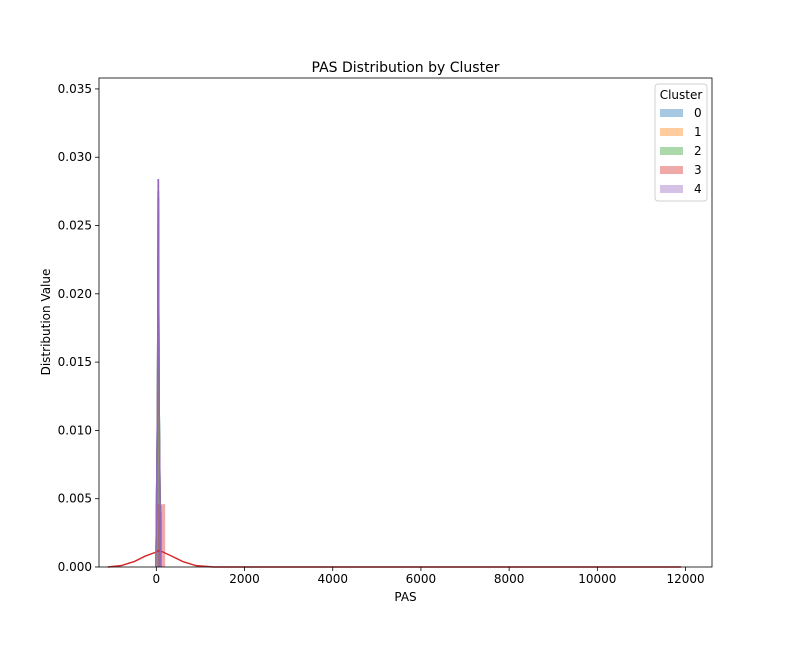 Image resolution: width=792 pixels, height=648 pixels. What do you see at coordinates (75, 157) in the screenshot?
I see `y-tick-label: 0.030` at bounding box center [75, 157].